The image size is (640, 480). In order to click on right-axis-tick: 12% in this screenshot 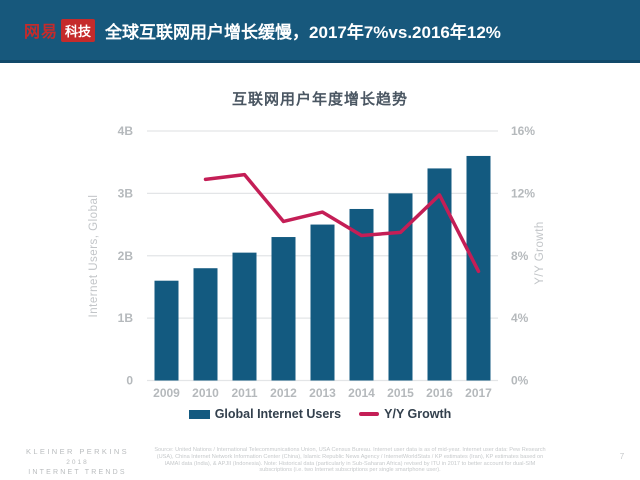, I will do `click(523, 193)`.